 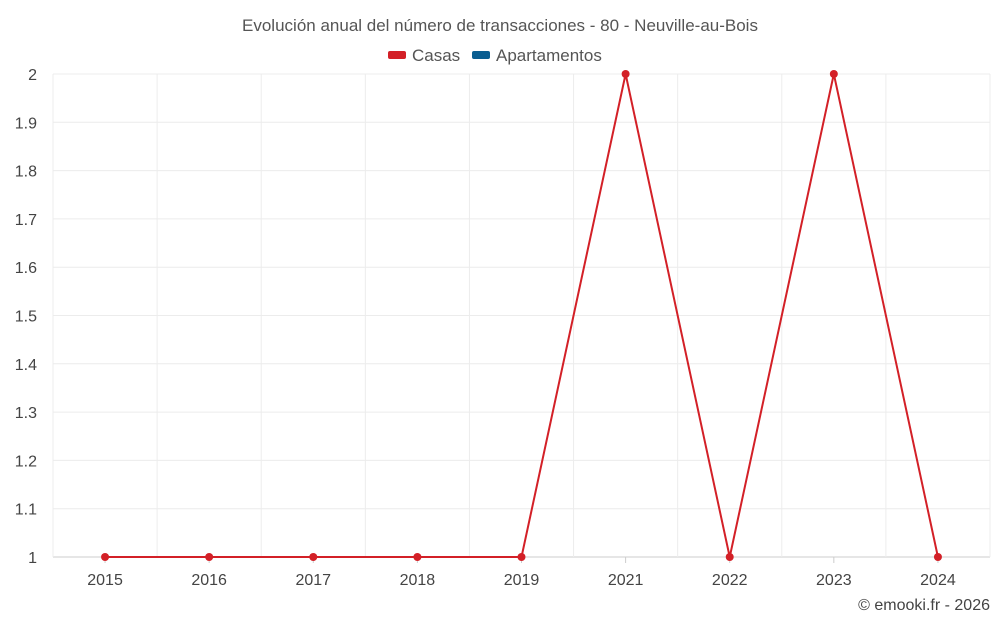 I want to click on legend-label-casas: Casas, so click(x=436, y=55).